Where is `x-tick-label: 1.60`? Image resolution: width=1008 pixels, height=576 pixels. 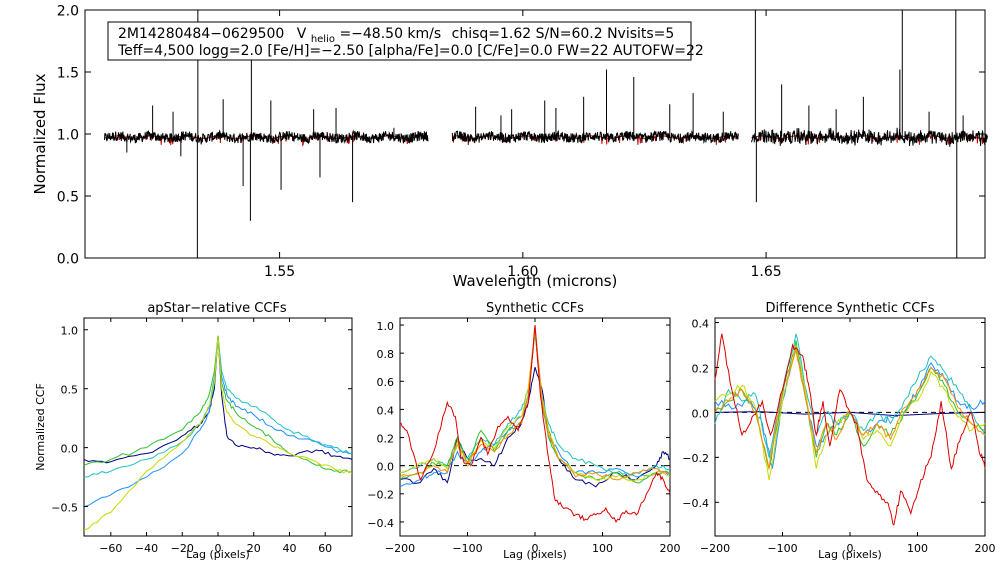
x-tick-label: 1.60 is located at coordinates (522, 272).